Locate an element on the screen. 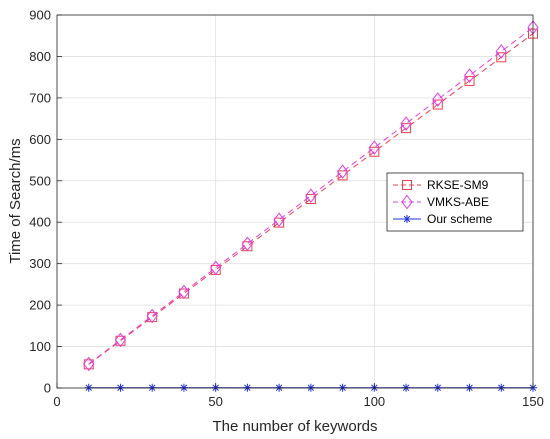  y-tick-label: 700 is located at coordinates (40, 97).